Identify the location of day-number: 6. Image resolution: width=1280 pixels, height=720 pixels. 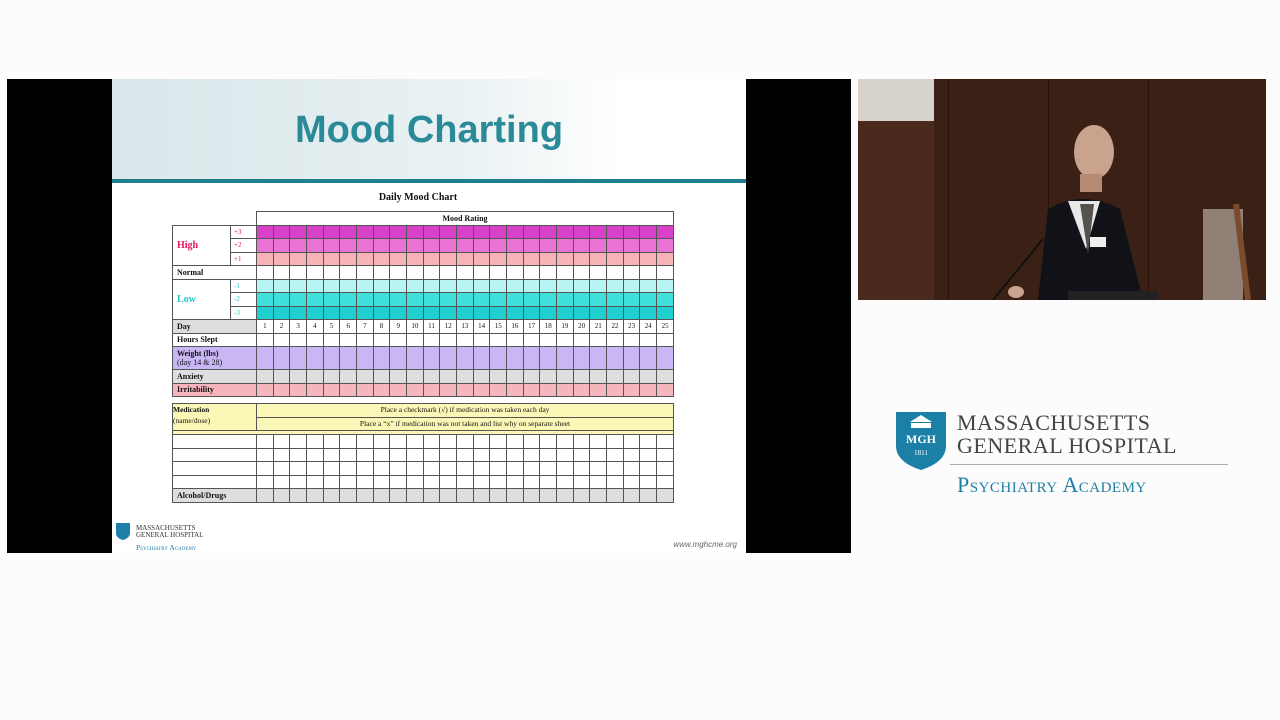
(348, 326).